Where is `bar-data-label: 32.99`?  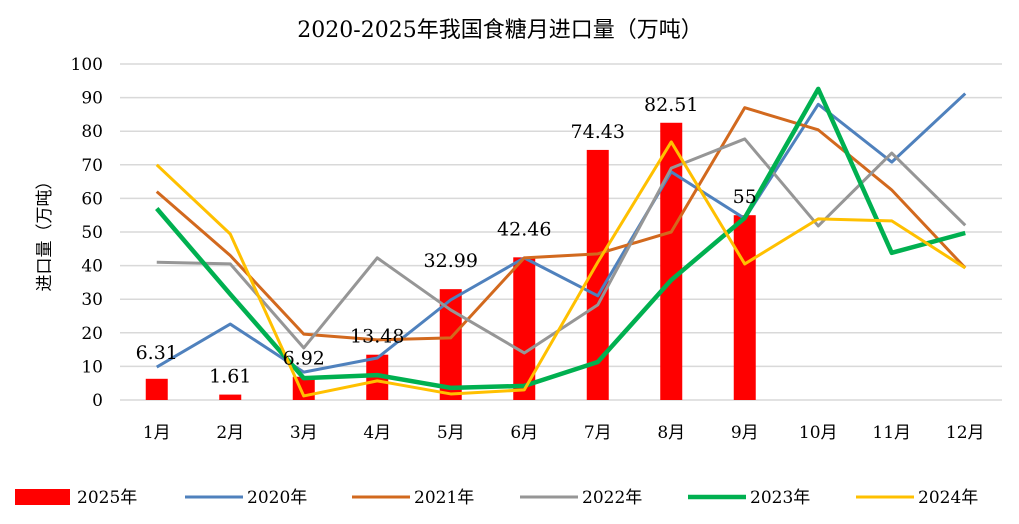 bar-data-label: 32.99 is located at coordinates (451, 261).